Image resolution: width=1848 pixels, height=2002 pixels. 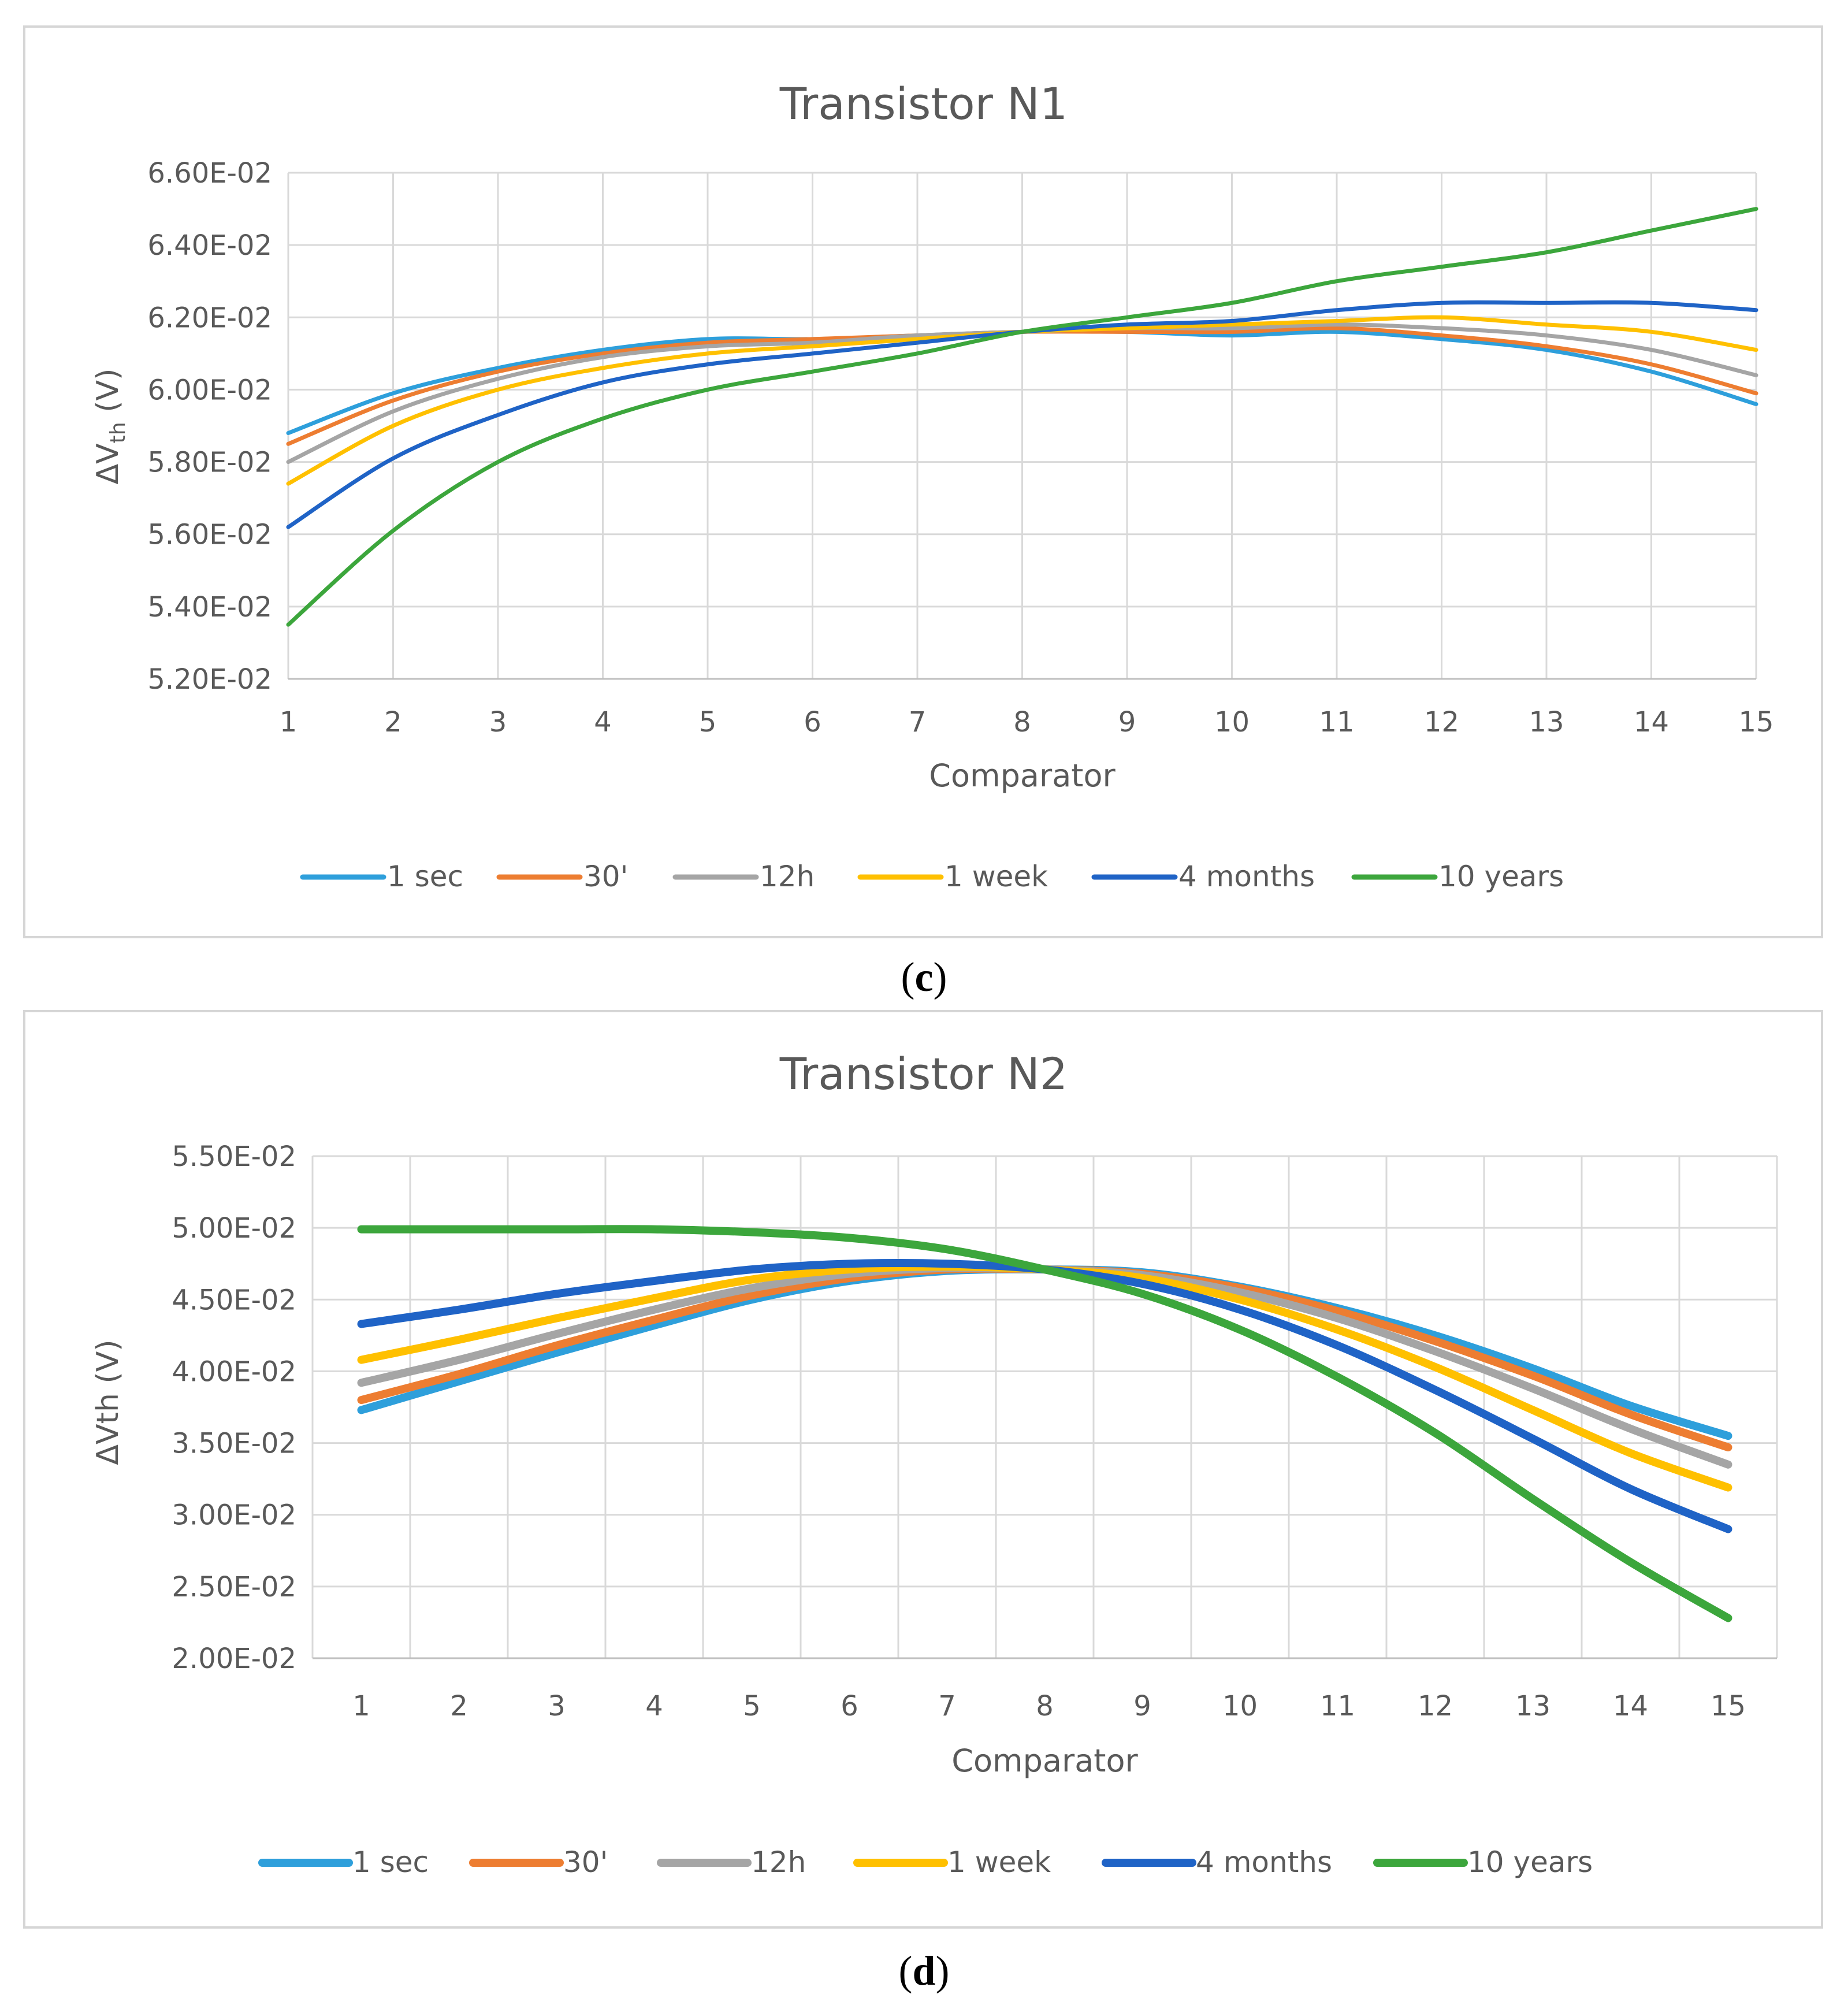 What do you see at coordinates (918, 722) in the screenshot?
I see `chart-c-xtick-label: 7` at bounding box center [918, 722].